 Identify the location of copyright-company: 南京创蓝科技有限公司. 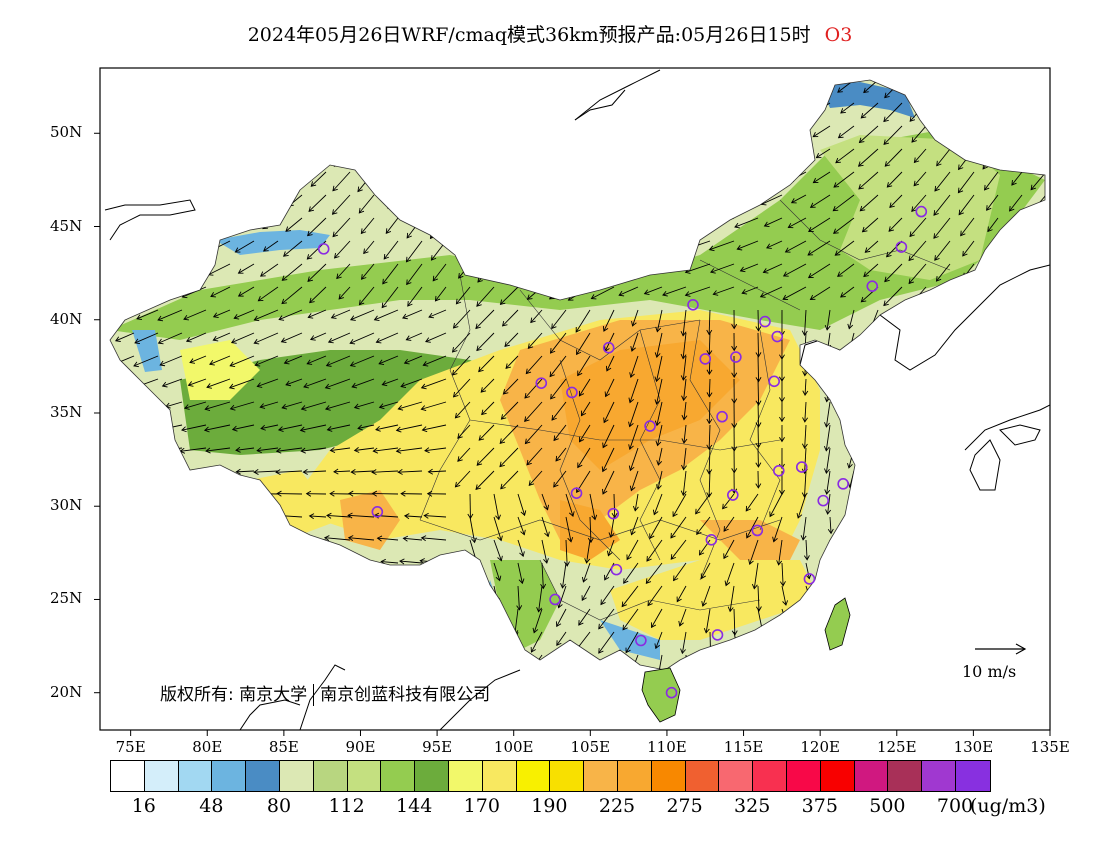
(405, 695).